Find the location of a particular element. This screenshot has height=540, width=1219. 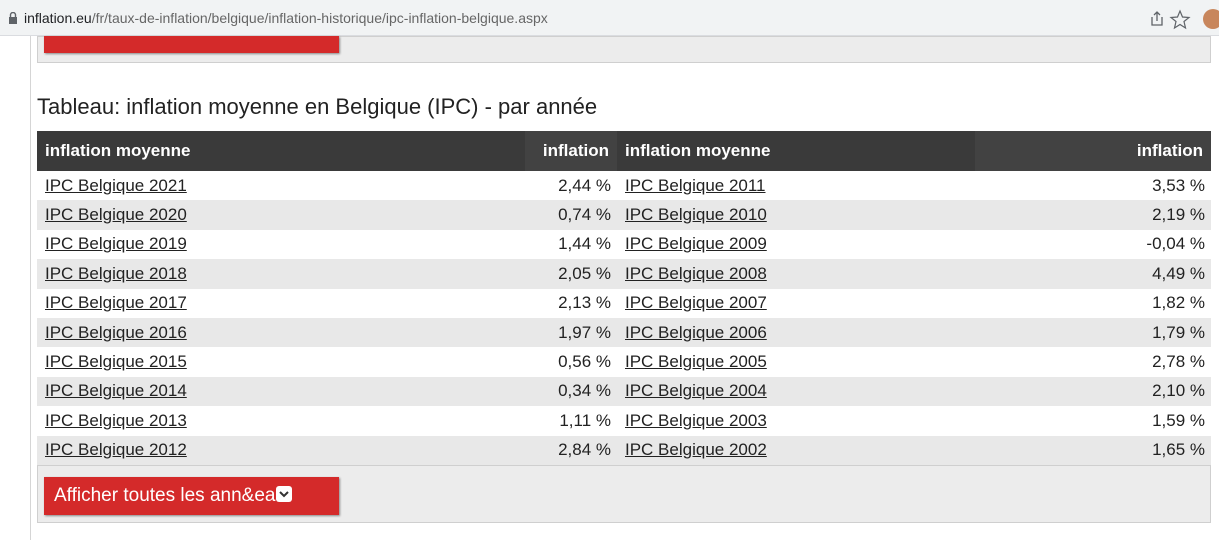

inflation-value: 1,65 % is located at coordinates (1093, 450).